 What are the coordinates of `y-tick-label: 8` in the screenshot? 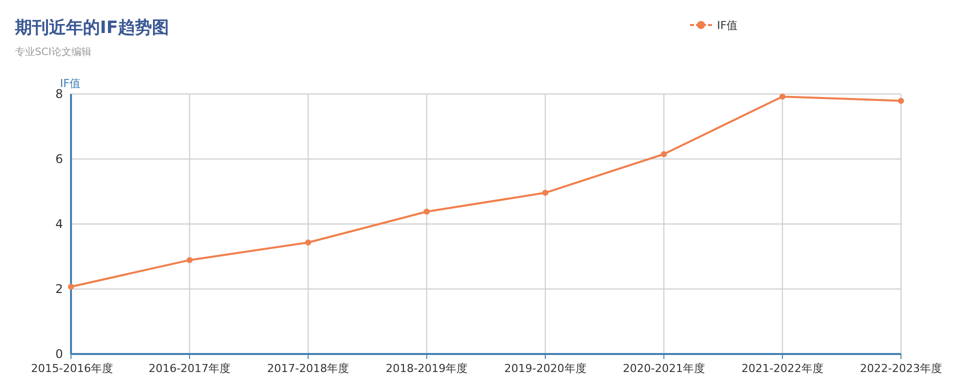 It's located at (59, 94).